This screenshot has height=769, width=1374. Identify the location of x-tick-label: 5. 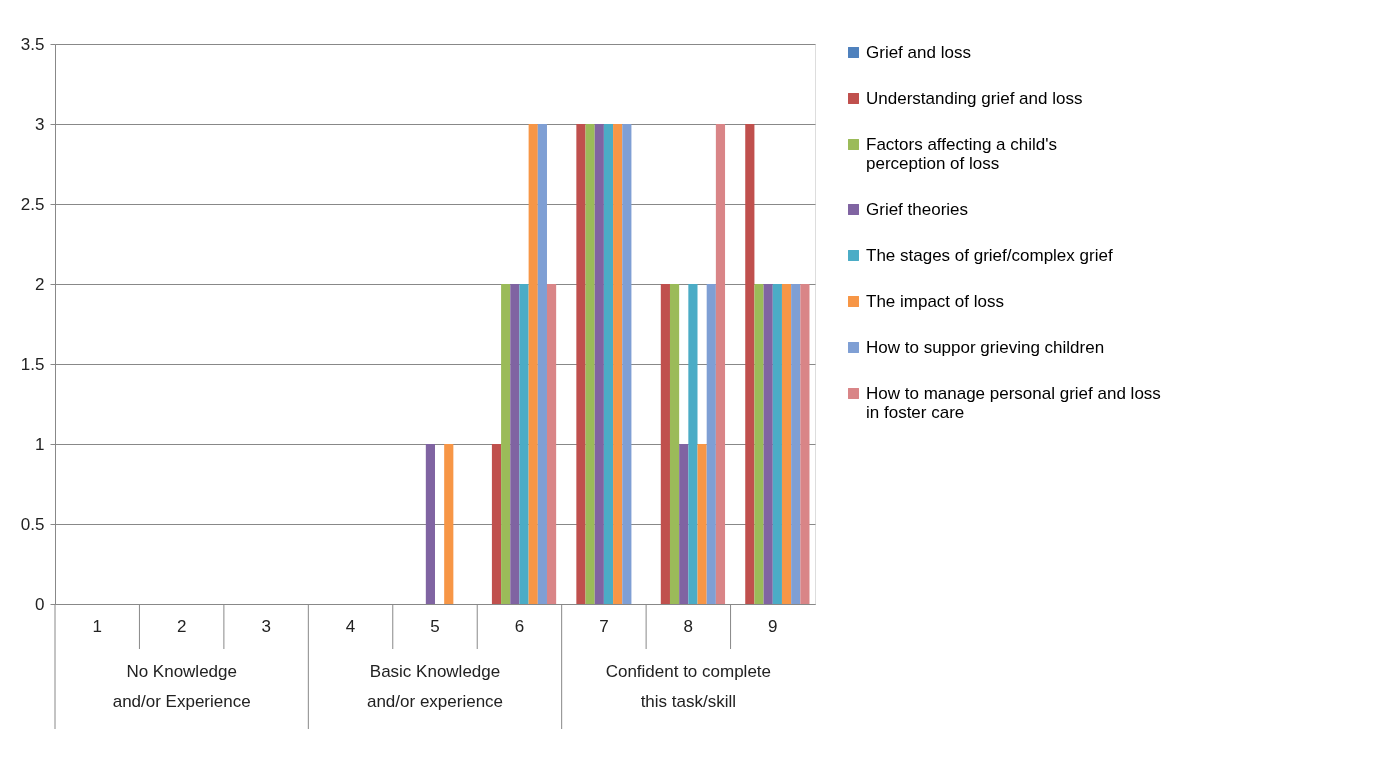
(435, 626).